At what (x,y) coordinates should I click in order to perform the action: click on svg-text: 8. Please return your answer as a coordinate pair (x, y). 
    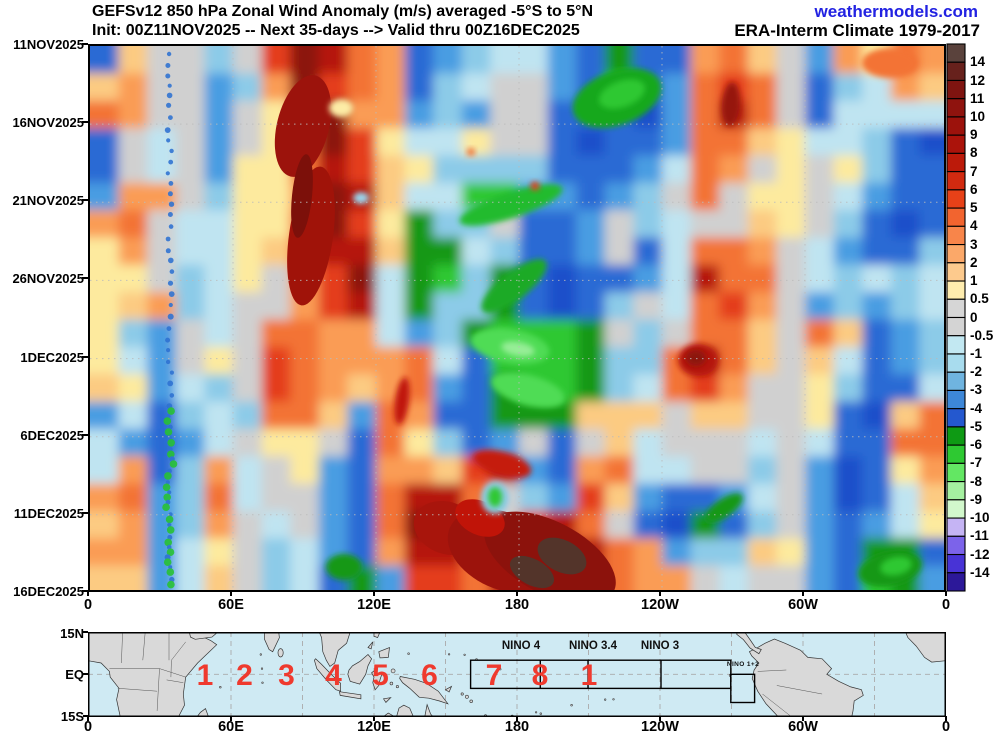
    Looking at the image, I should click on (540, 675).